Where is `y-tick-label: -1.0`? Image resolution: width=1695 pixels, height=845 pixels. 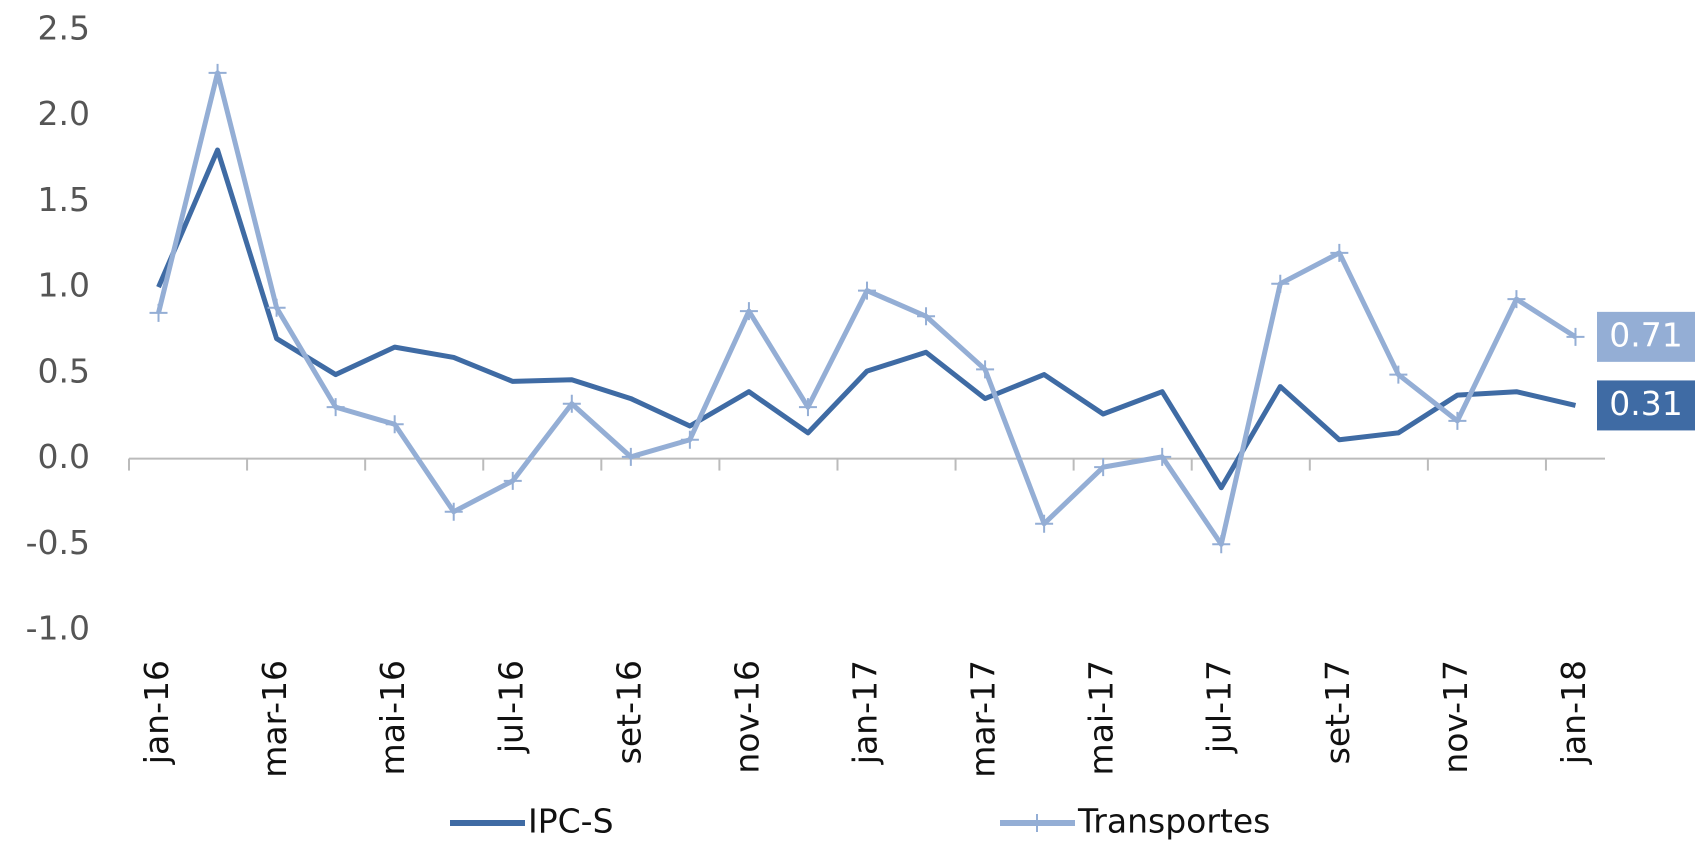
y-tick-label: -1.0 is located at coordinates (58, 628).